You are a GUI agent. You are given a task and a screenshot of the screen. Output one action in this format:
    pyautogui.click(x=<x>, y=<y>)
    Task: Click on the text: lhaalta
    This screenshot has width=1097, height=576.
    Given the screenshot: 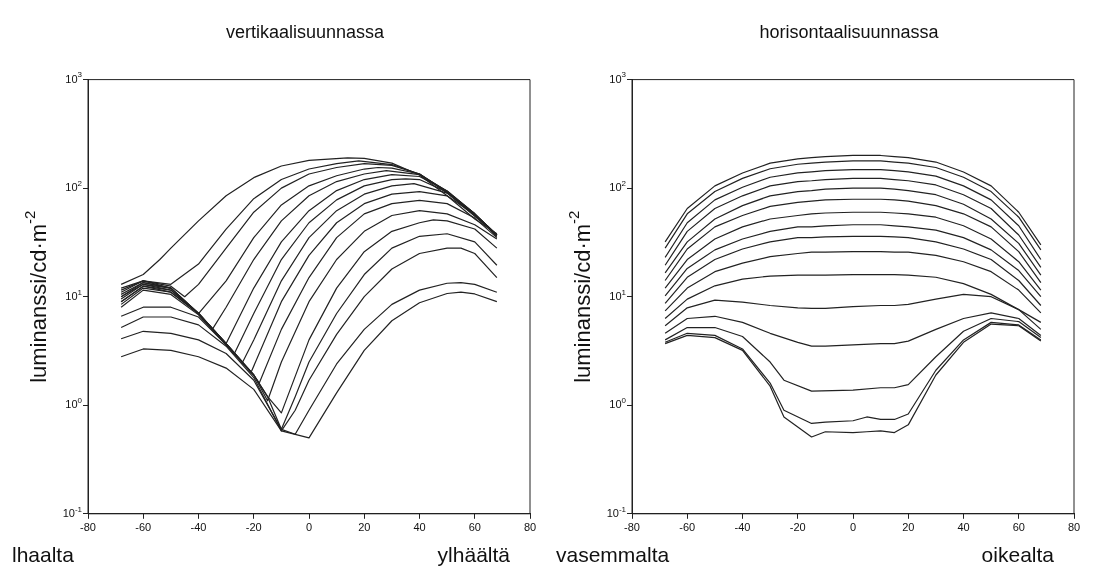 What is the action you would take?
    pyautogui.click(x=43, y=554)
    